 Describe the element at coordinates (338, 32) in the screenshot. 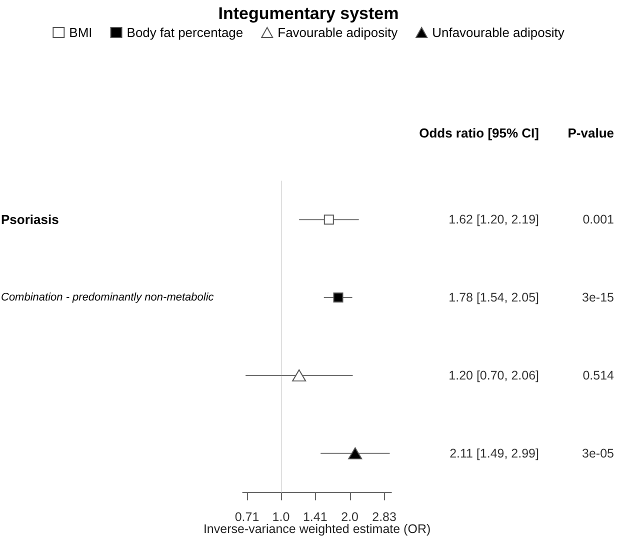

I see `legend-label: Favourable adiposity` at that location.